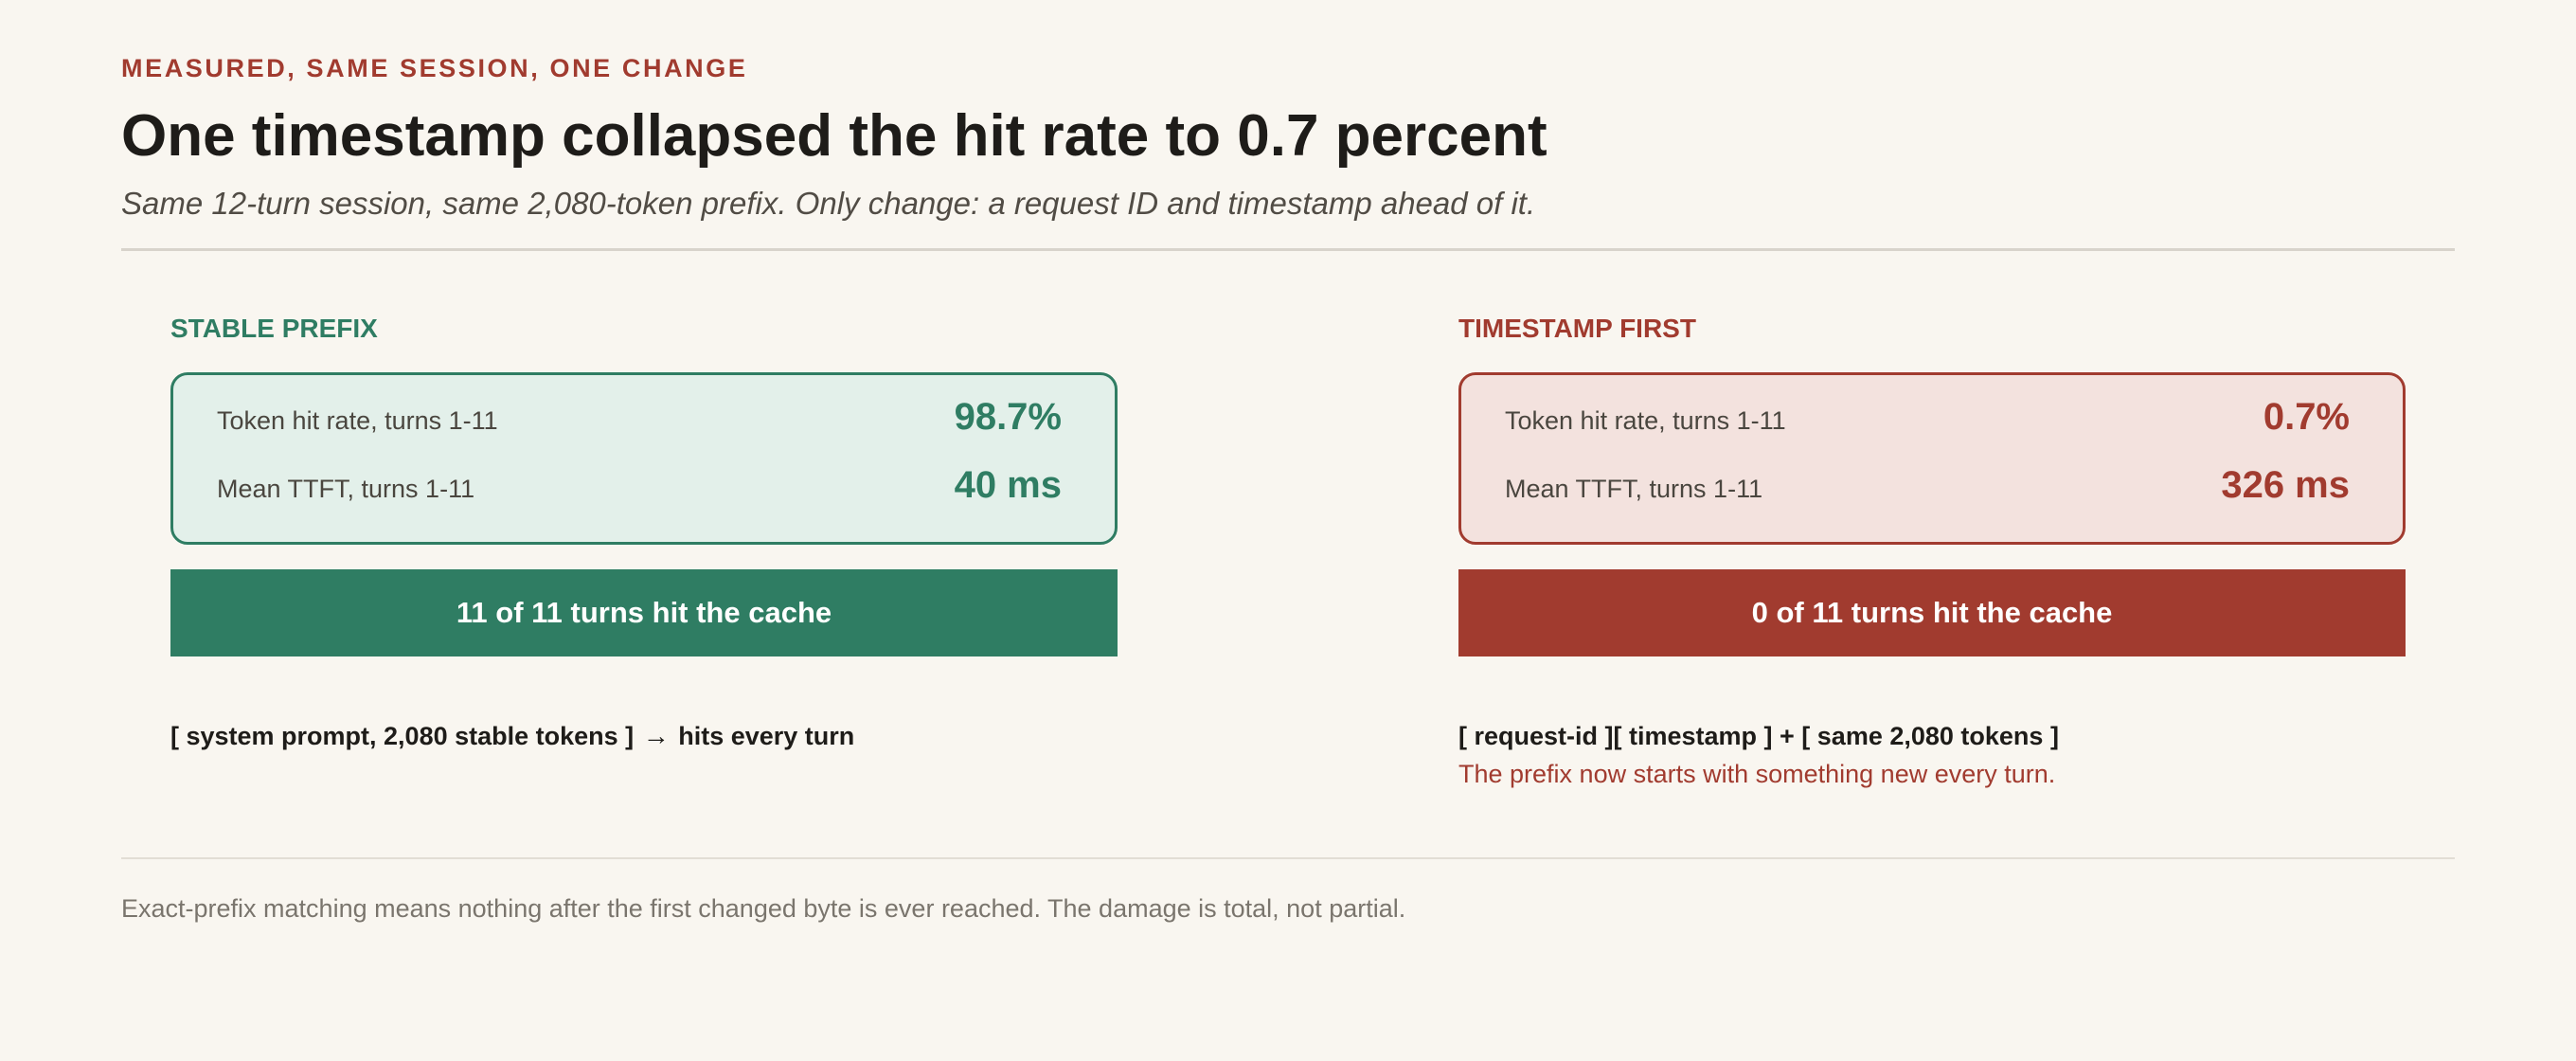 The image size is (2576, 1061). I want to click on ttft-value: 40 ms, so click(1008, 485).